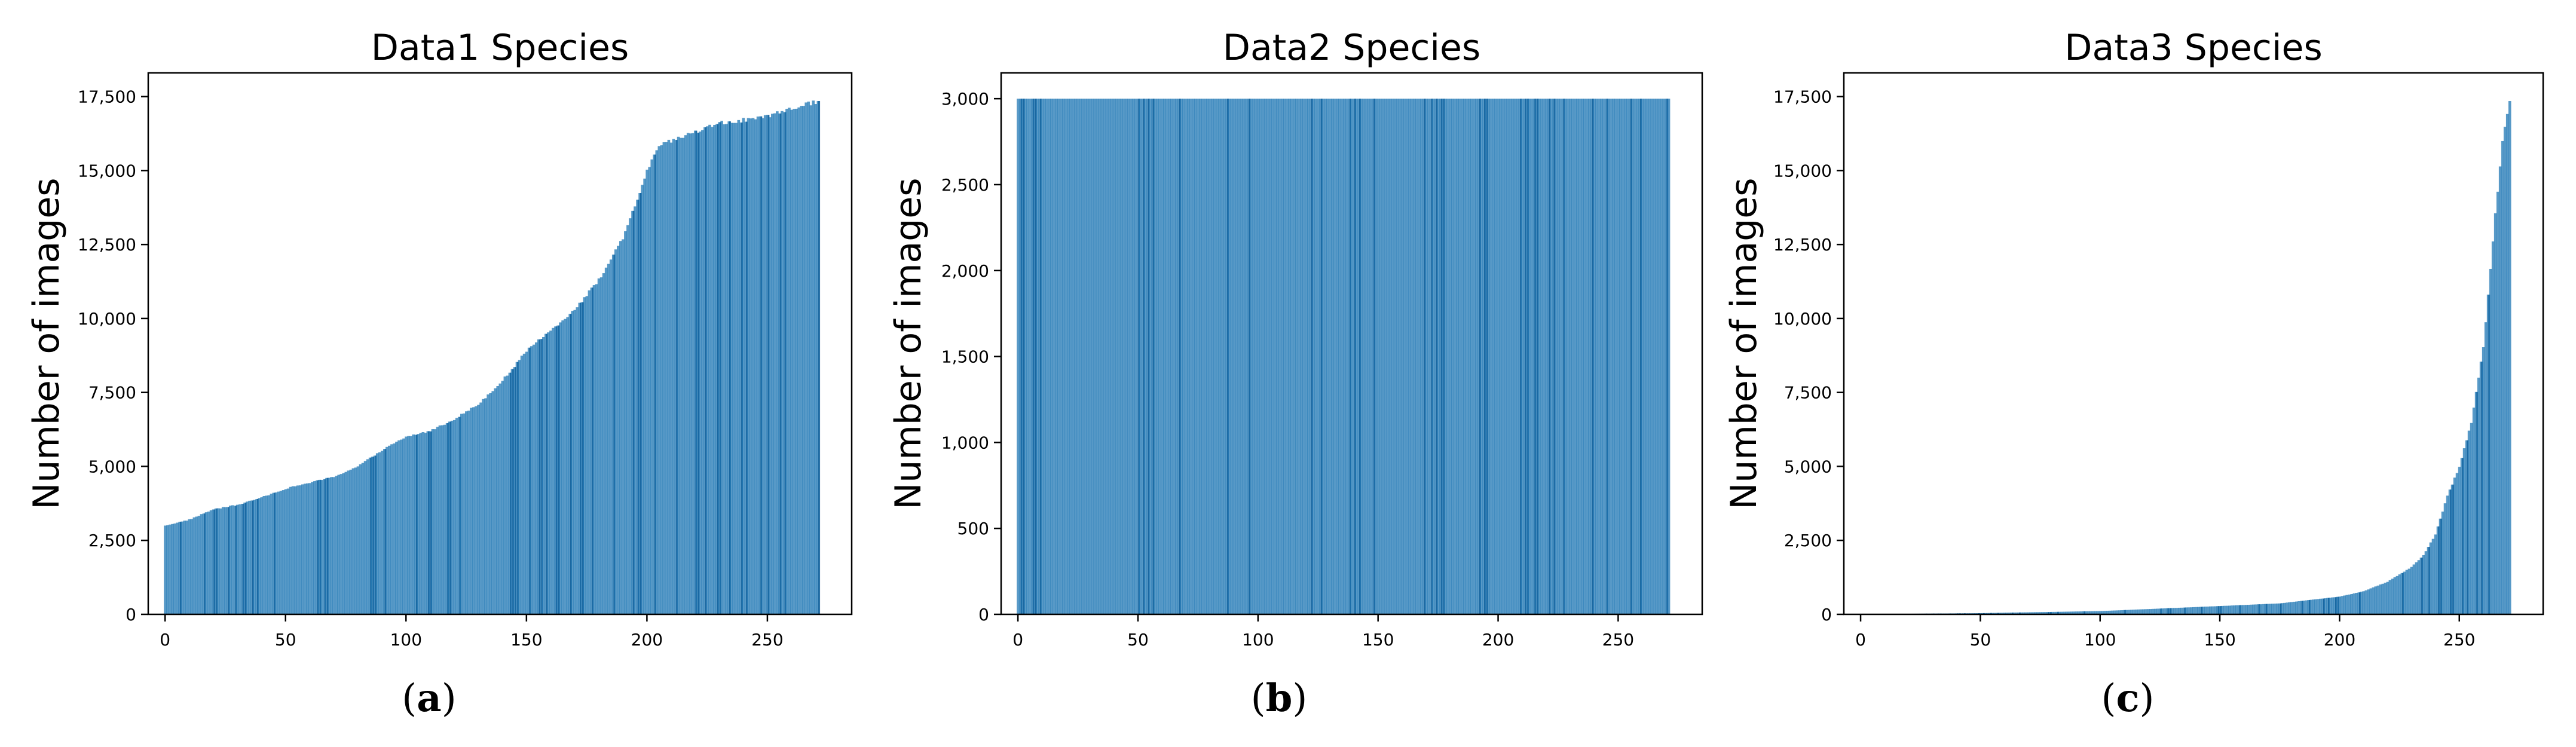 This screenshot has height=747, width=2576. Describe the element at coordinates (965, 99) in the screenshot. I see `y-tick-label: 3,000` at that location.